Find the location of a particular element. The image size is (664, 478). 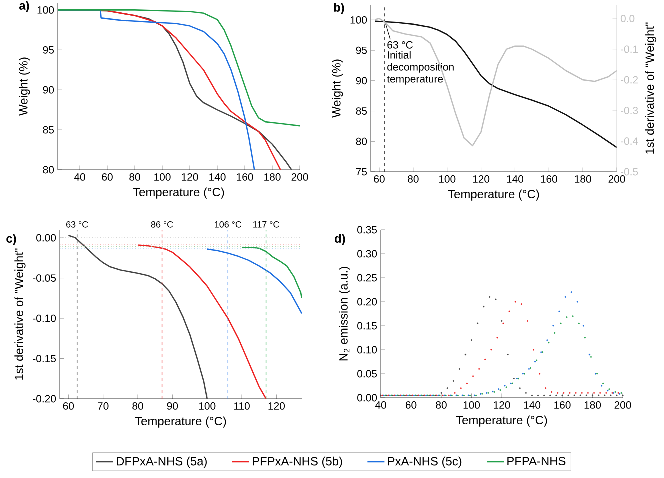

annotation: 63 °C is located at coordinates (400, 45).